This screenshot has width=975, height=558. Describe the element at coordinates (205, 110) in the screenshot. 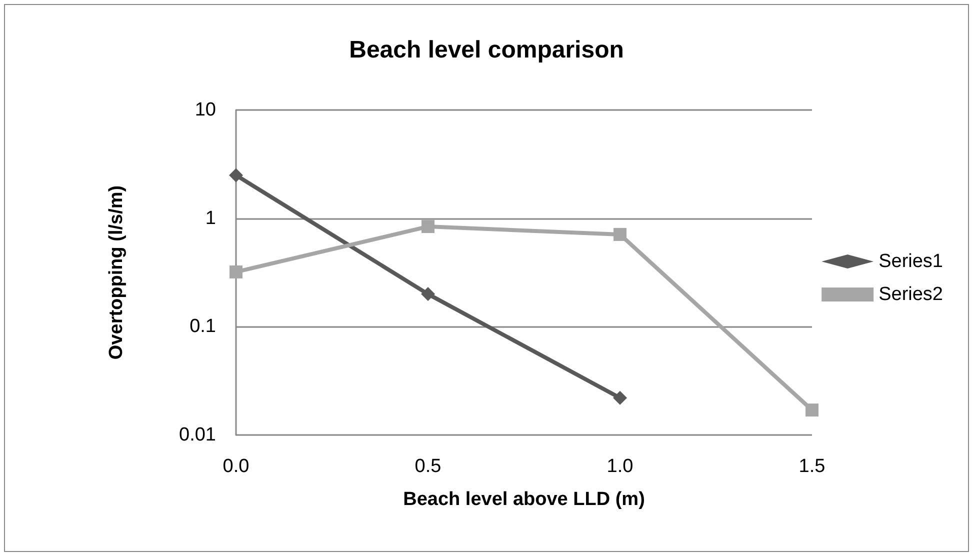

I see `y-tick-label: 10` at that location.